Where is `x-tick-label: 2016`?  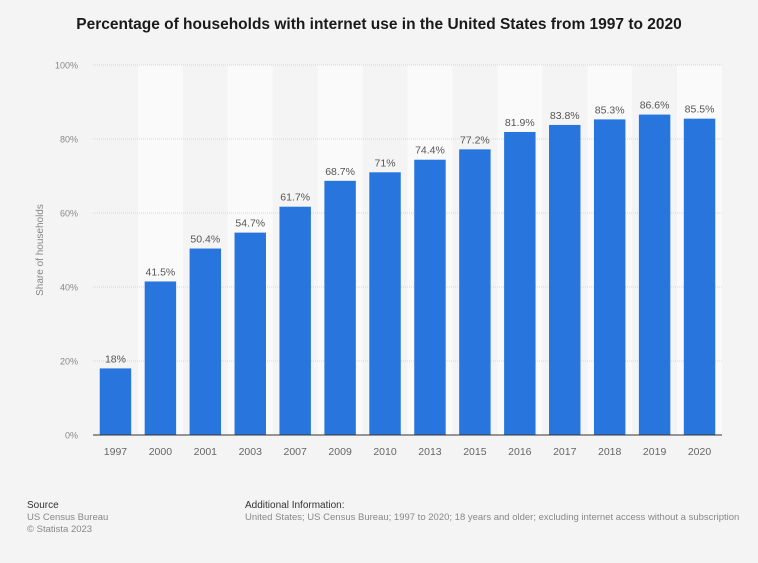 x-tick-label: 2016 is located at coordinates (520, 452).